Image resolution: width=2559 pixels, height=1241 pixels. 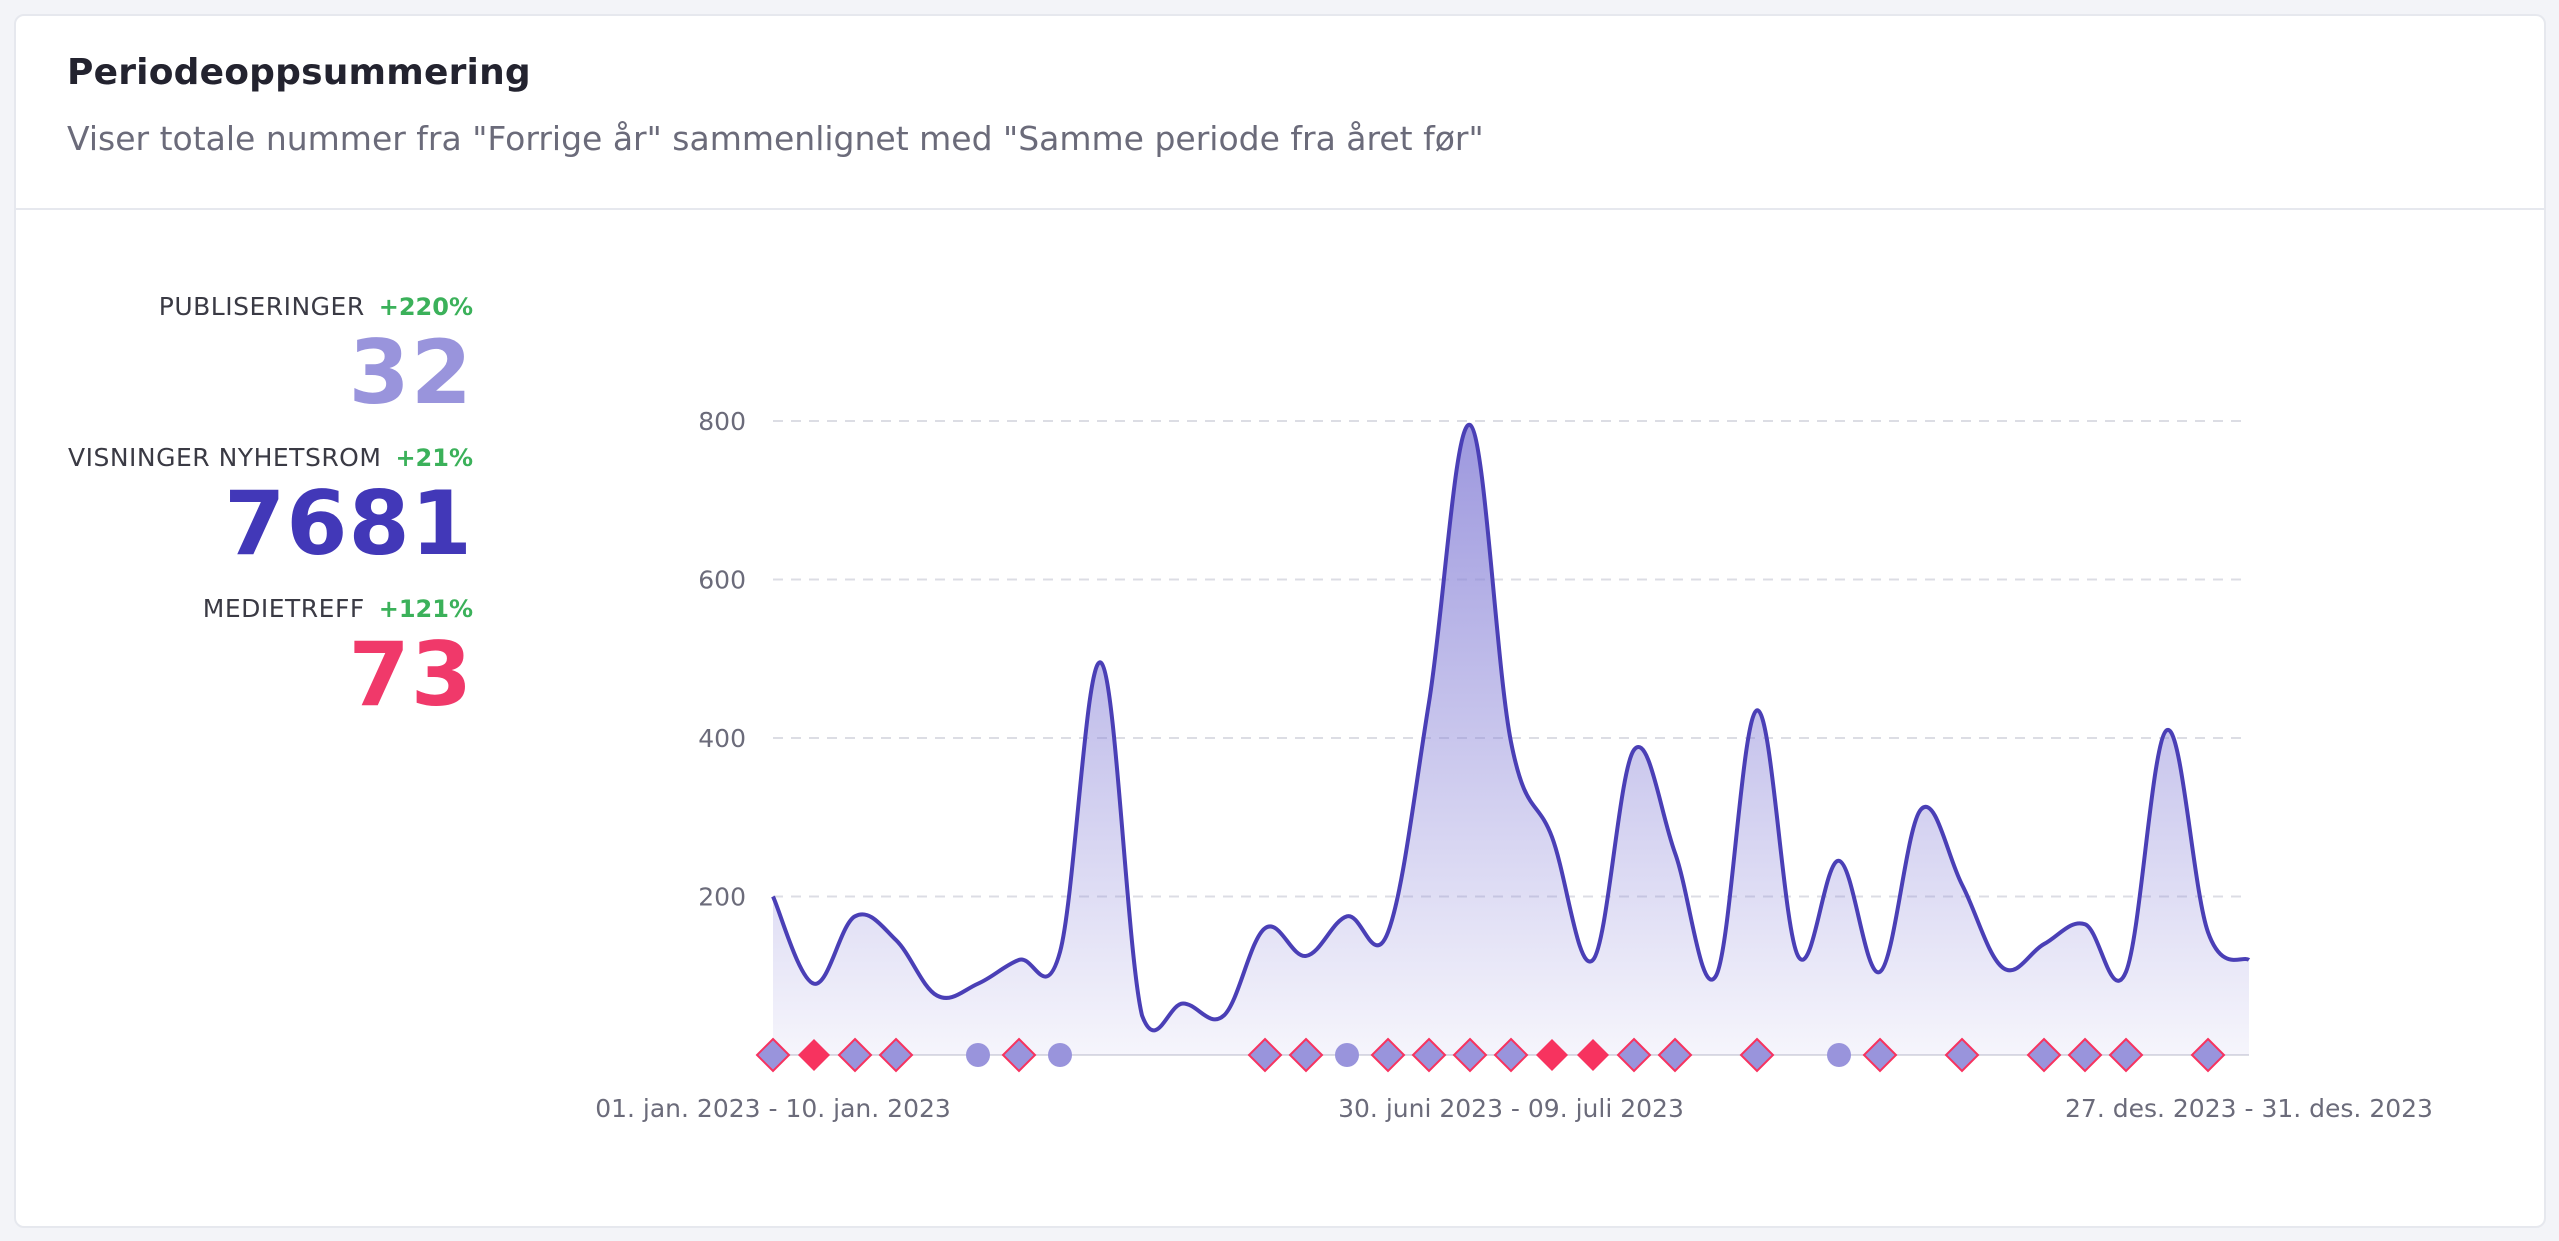 I want to click on y-tick-label: 800, so click(x=722, y=421).